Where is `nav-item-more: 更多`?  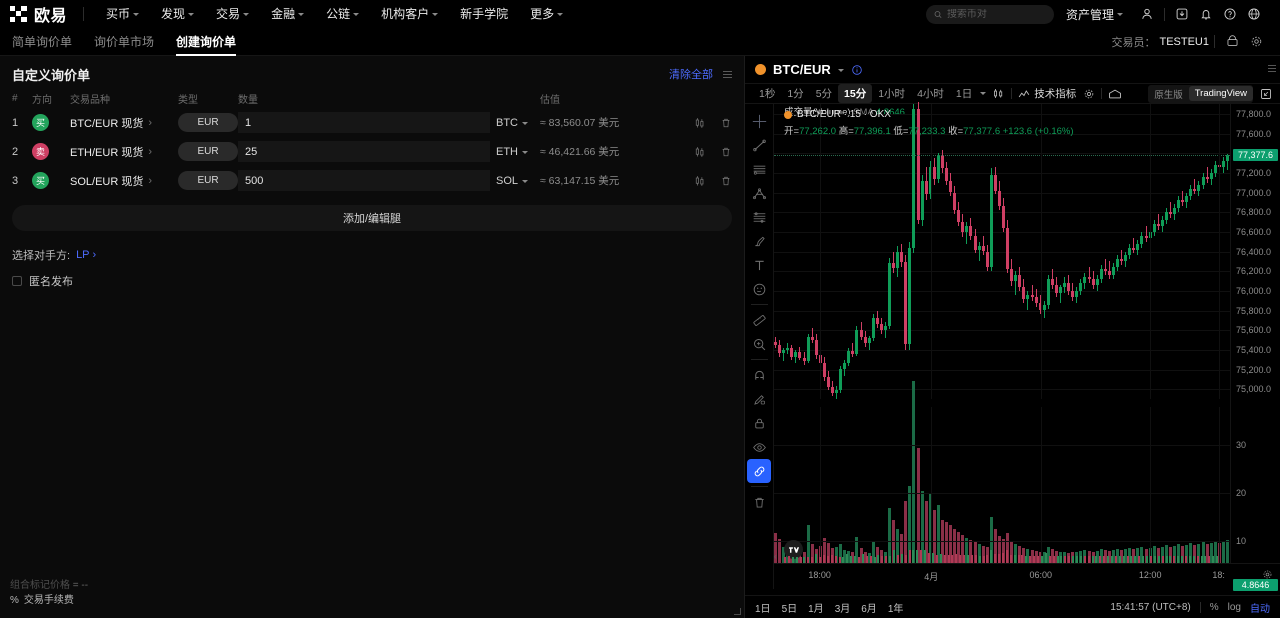 nav-item-more: 更多 is located at coordinates (546, 14).